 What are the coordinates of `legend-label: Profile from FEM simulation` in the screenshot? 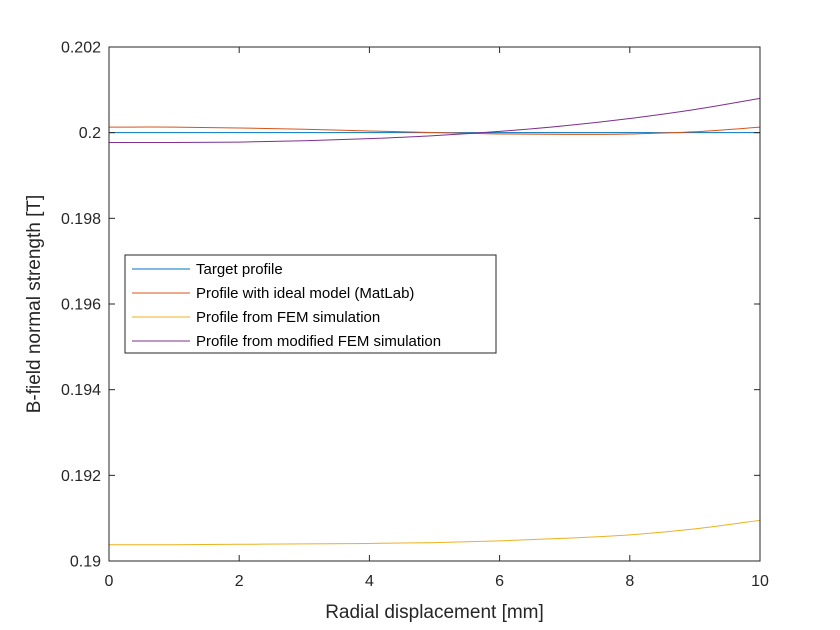 It's located at (288, 317).